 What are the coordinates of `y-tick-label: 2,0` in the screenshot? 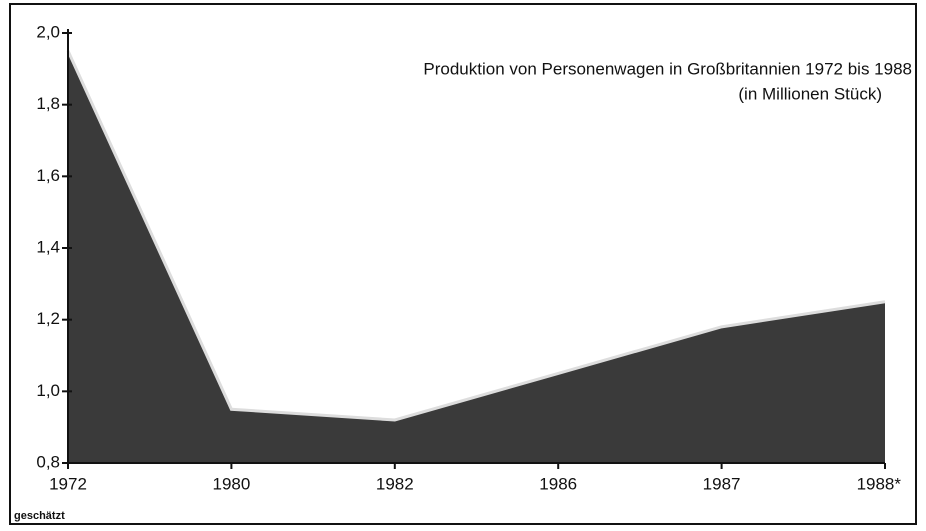 It's located at (48, 31).